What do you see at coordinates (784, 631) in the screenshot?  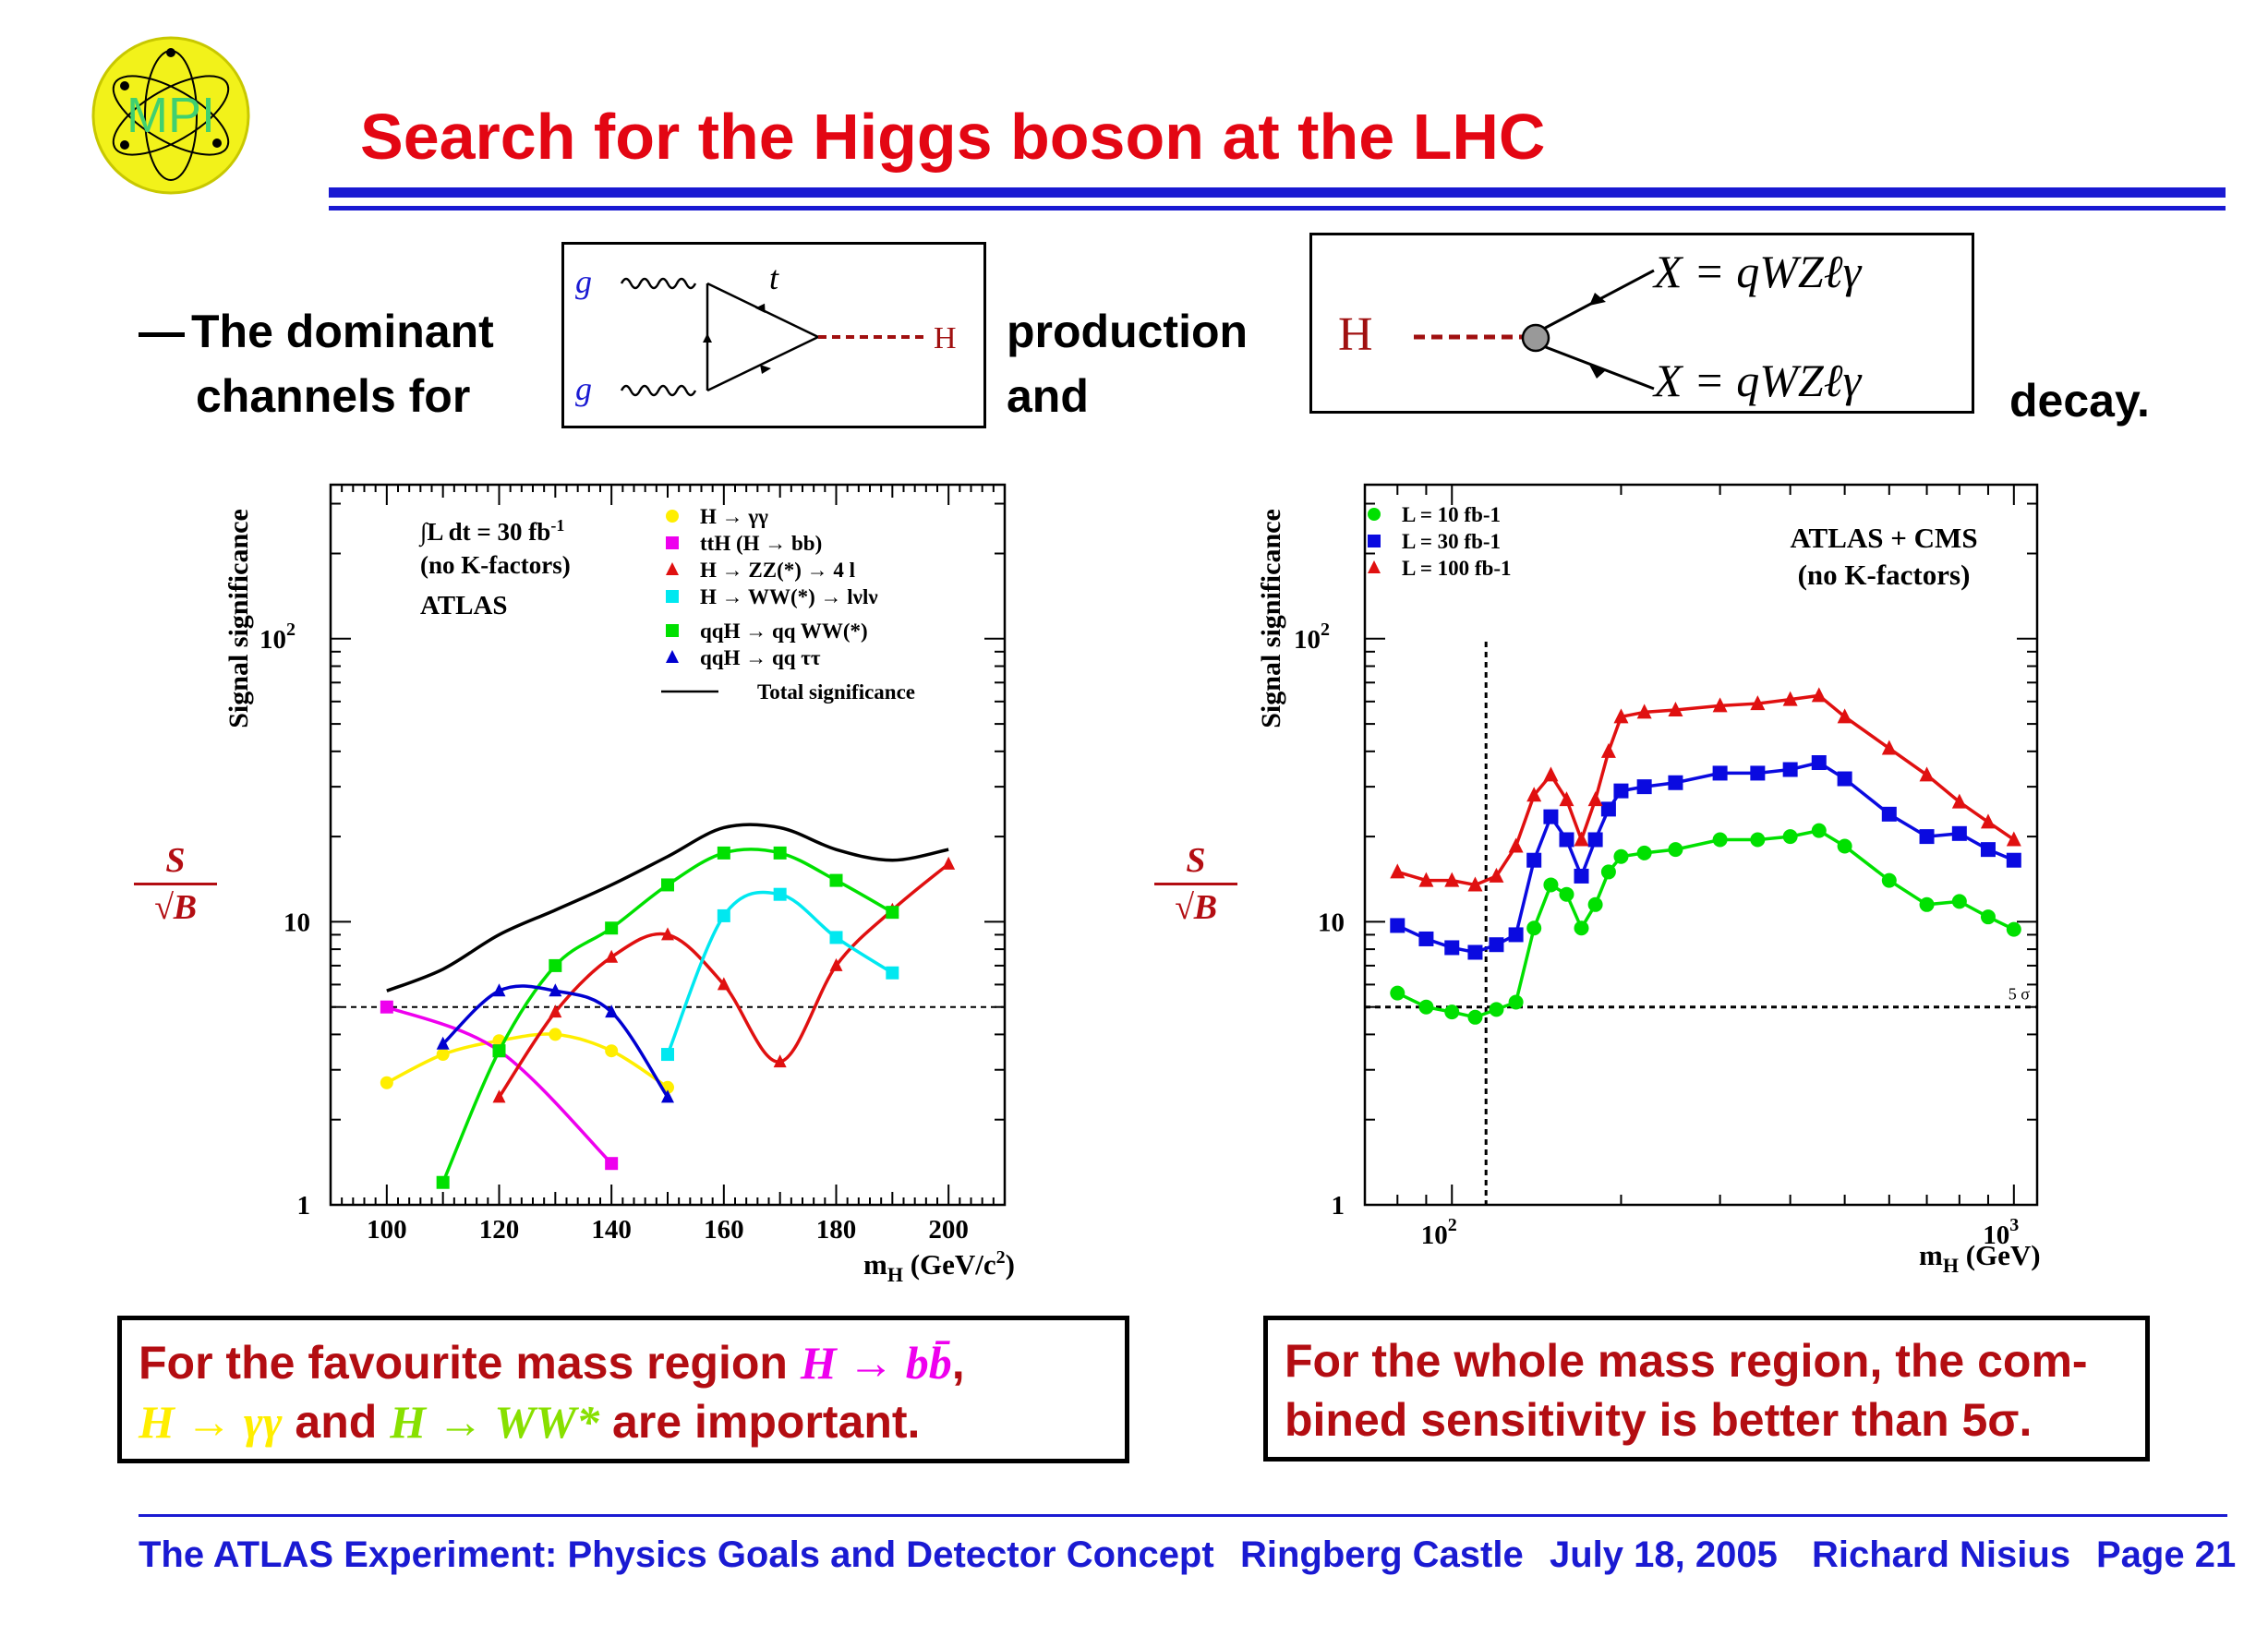 I see `legend-label-4: qqH → qq WW(*)` at bounding box center [784, 631].